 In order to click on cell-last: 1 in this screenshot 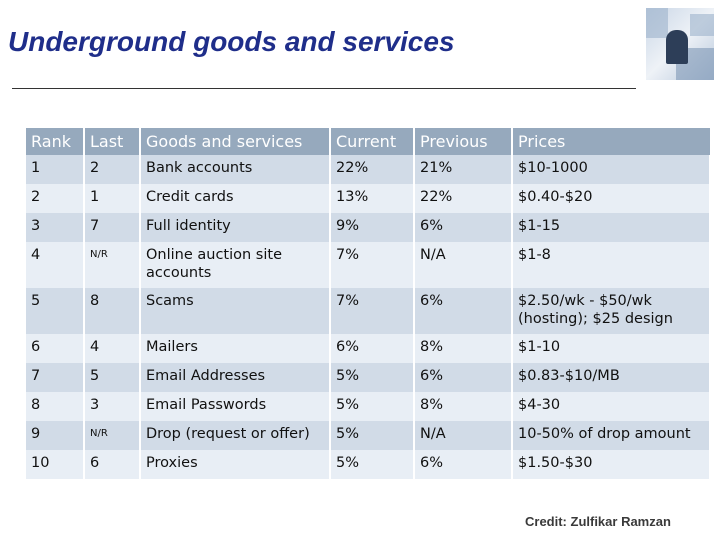, I will do `click(112, 198)`.